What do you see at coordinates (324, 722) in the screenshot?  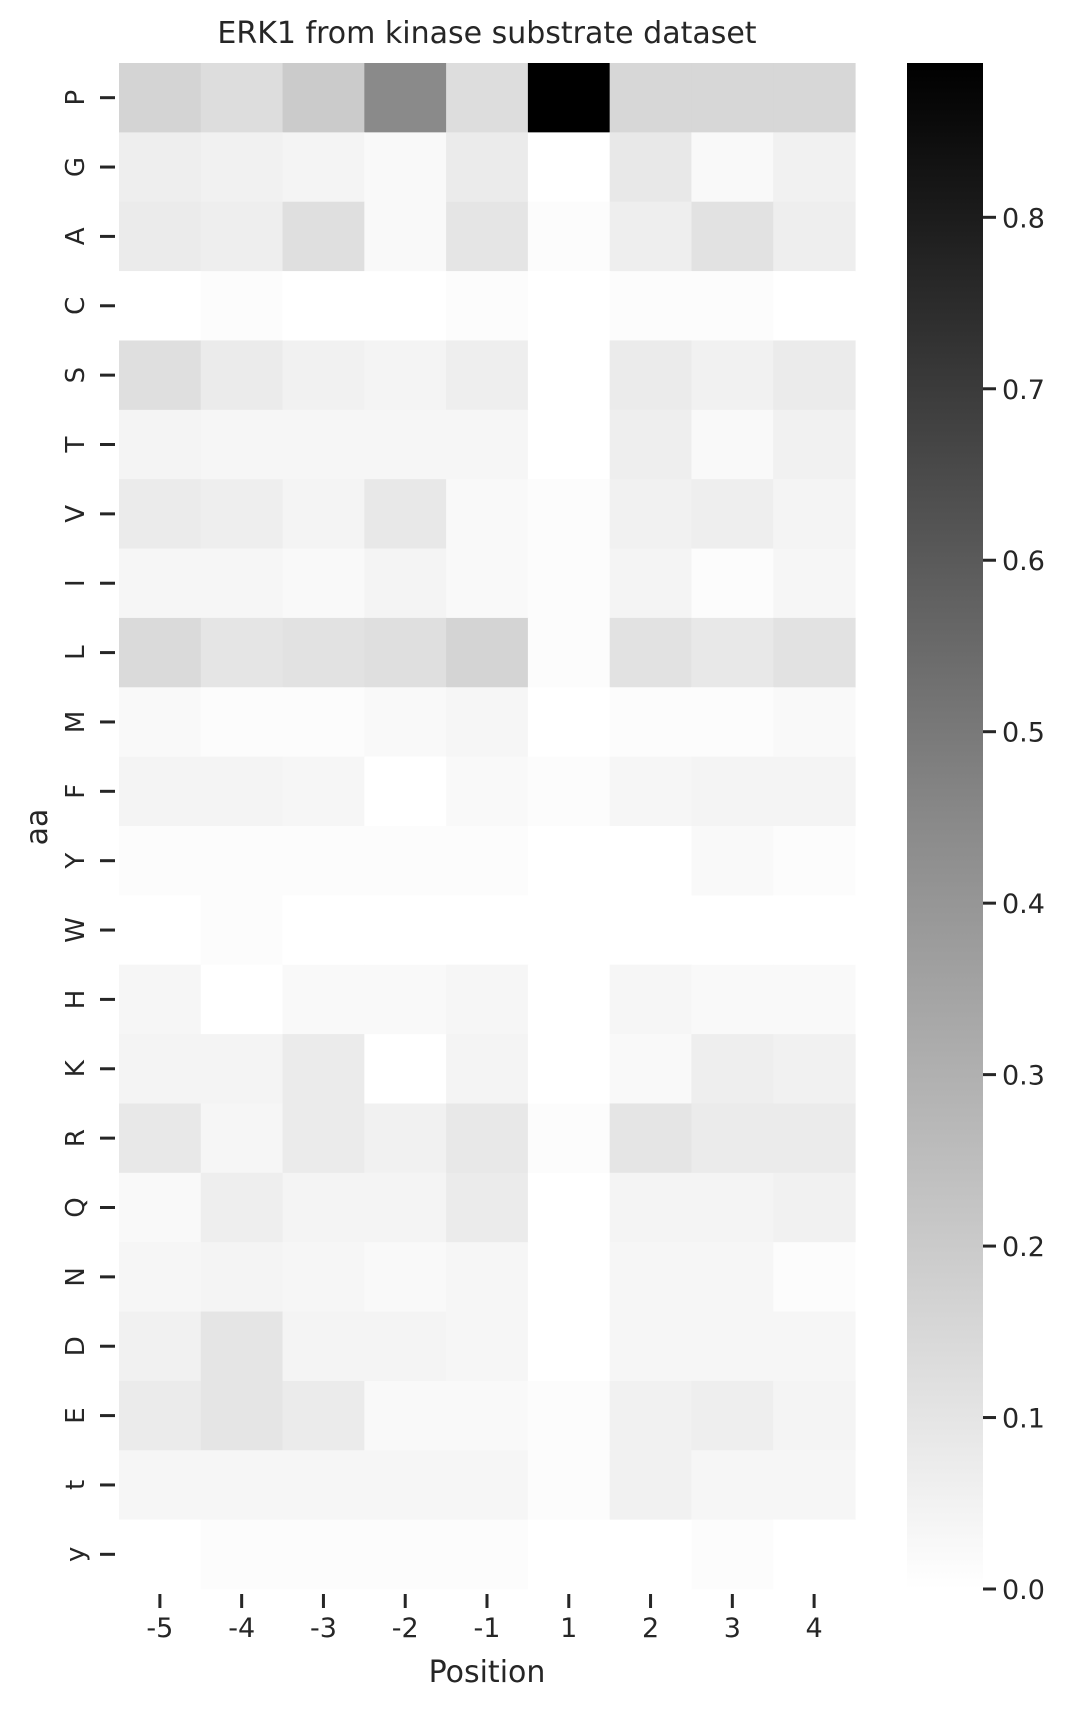 I see `cell-M--3` at bounding box center [324, 722].